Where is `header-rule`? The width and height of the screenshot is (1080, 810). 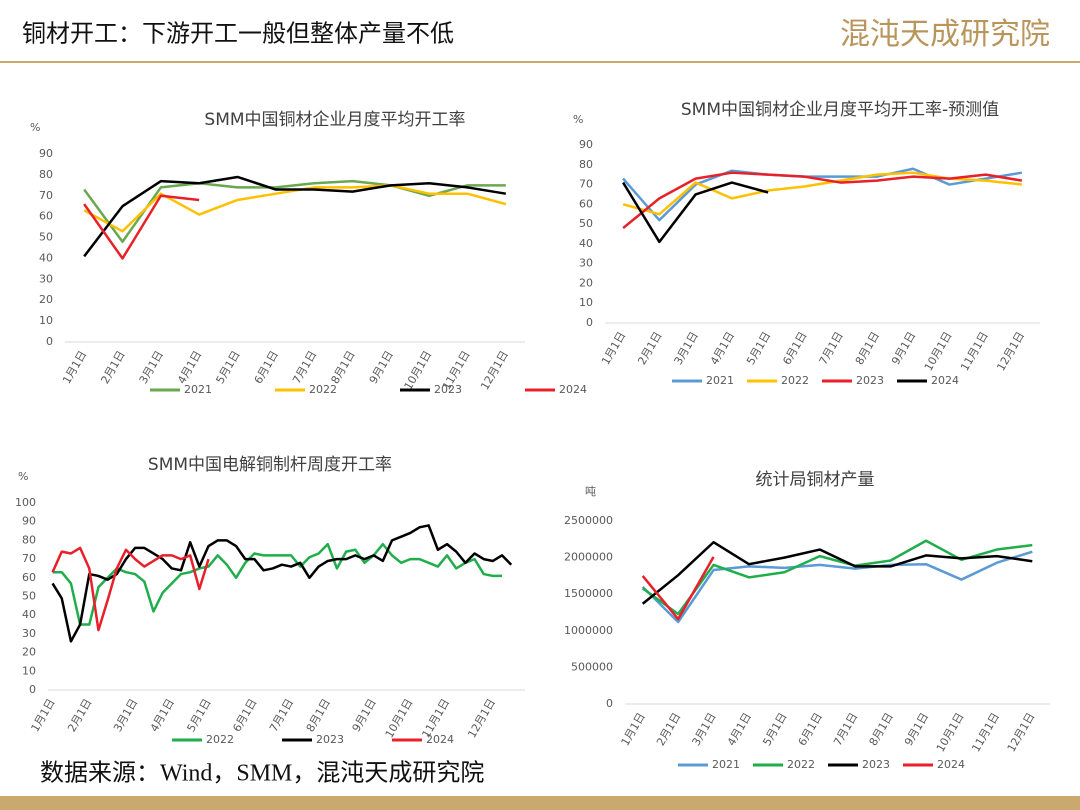
header-rule is located at coordinates (540, 62).